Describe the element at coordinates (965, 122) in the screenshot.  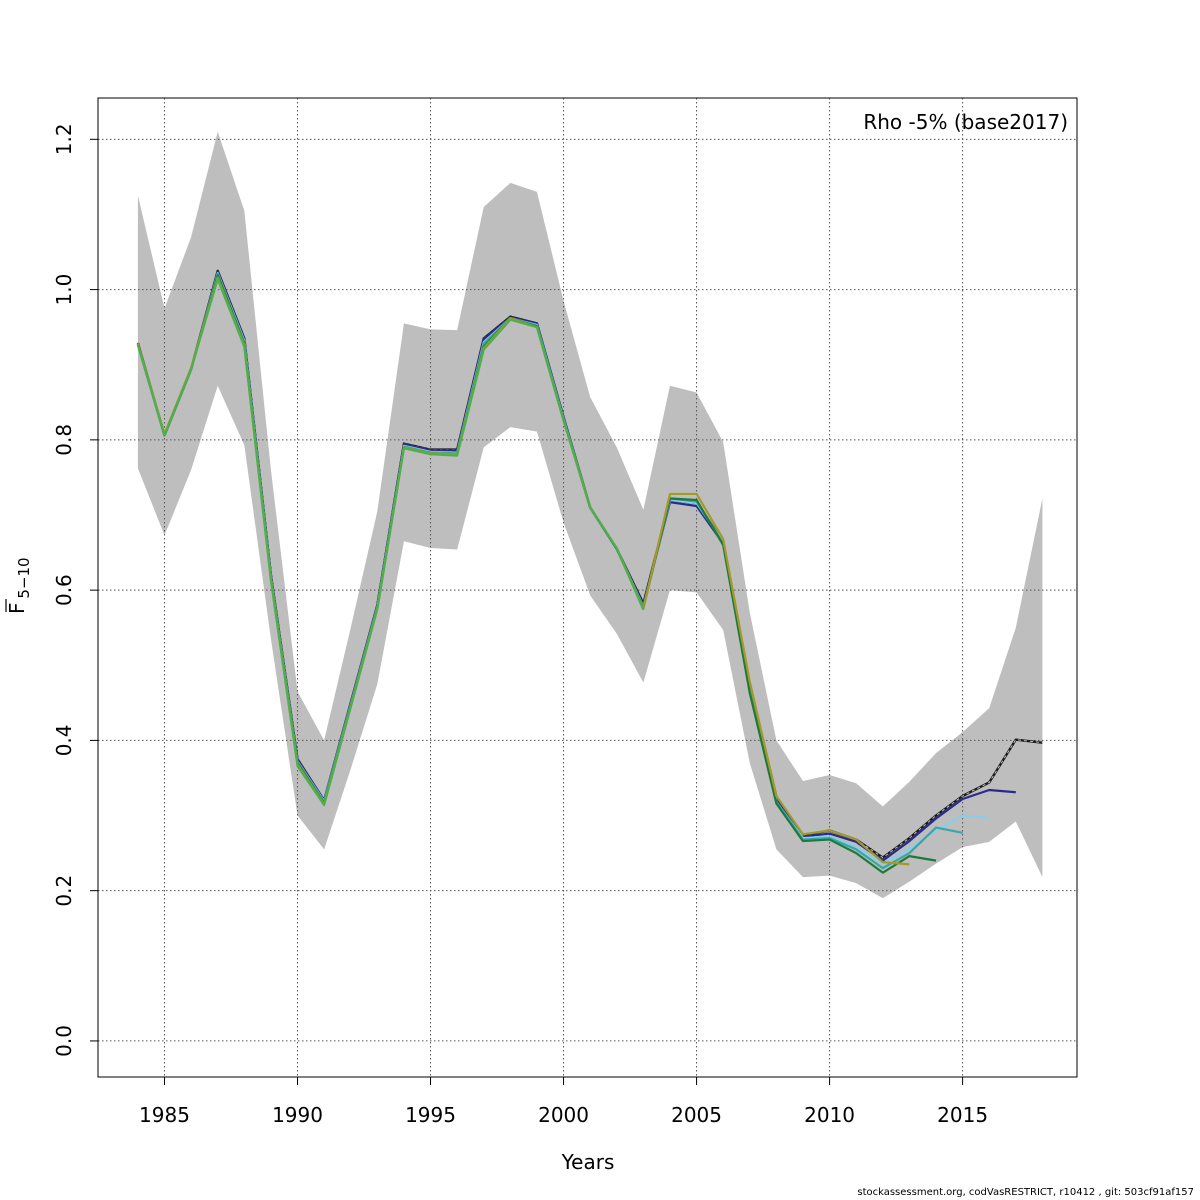
I see `legend-annotation: Rho -5% (base2017)` at that location.